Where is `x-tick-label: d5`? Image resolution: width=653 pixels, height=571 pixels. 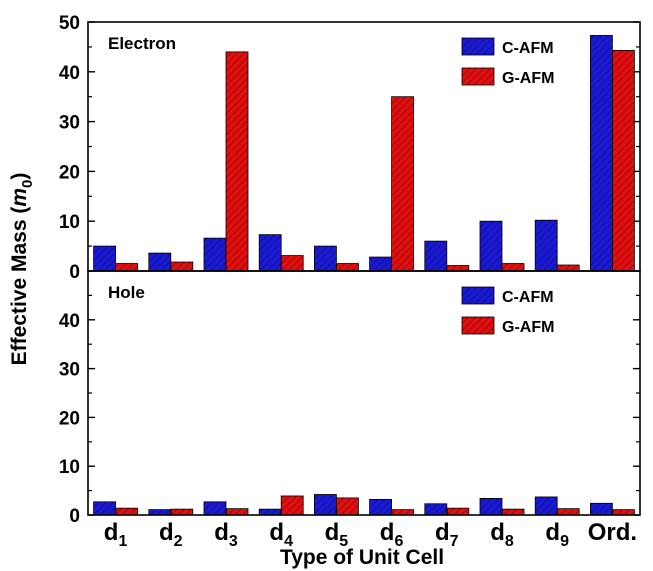 x-tick-label: d5 is located at coordinates (337, 534).